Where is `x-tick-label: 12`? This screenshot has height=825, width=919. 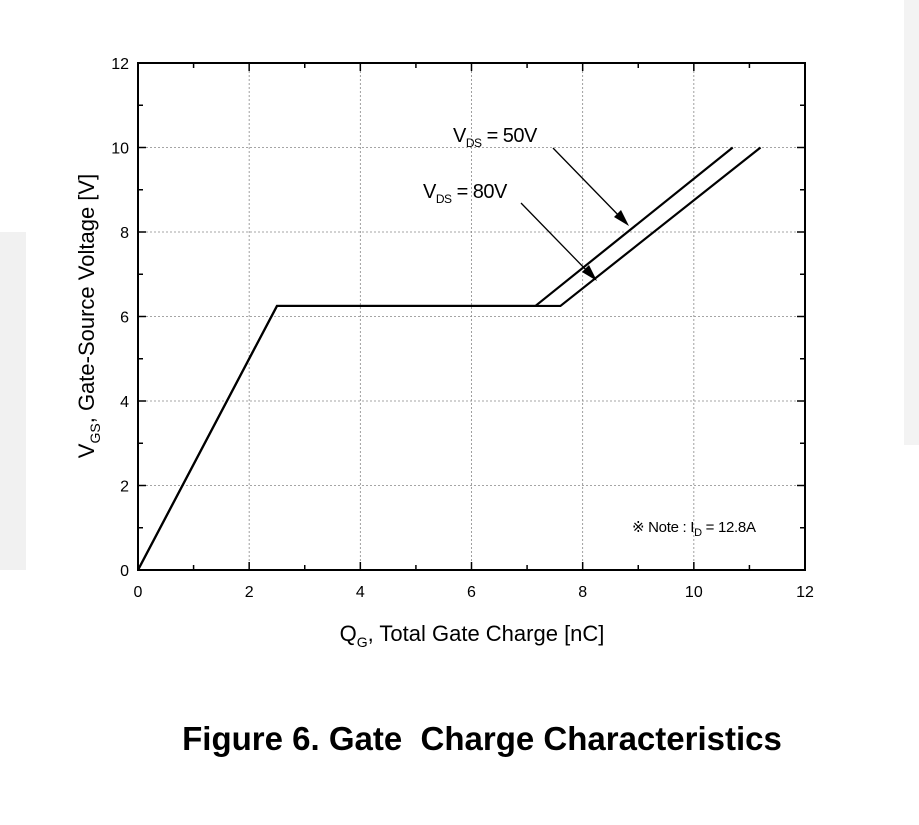 x-tick-label: 12 is located at coordinates (805, 592).